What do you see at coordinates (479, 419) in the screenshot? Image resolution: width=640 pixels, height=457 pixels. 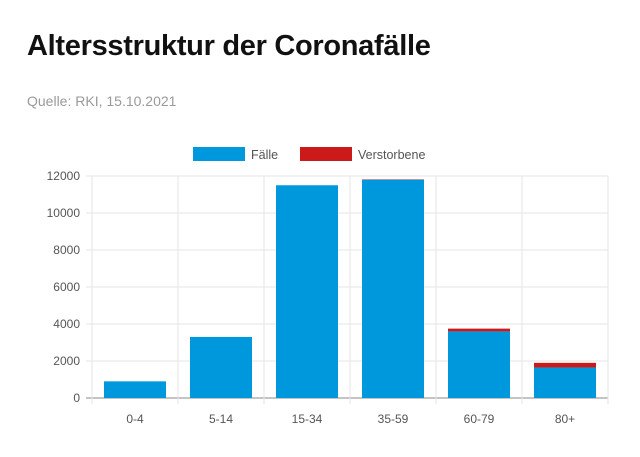 I see `x-tick-label: 60-79` at bounding box center [479, 419].